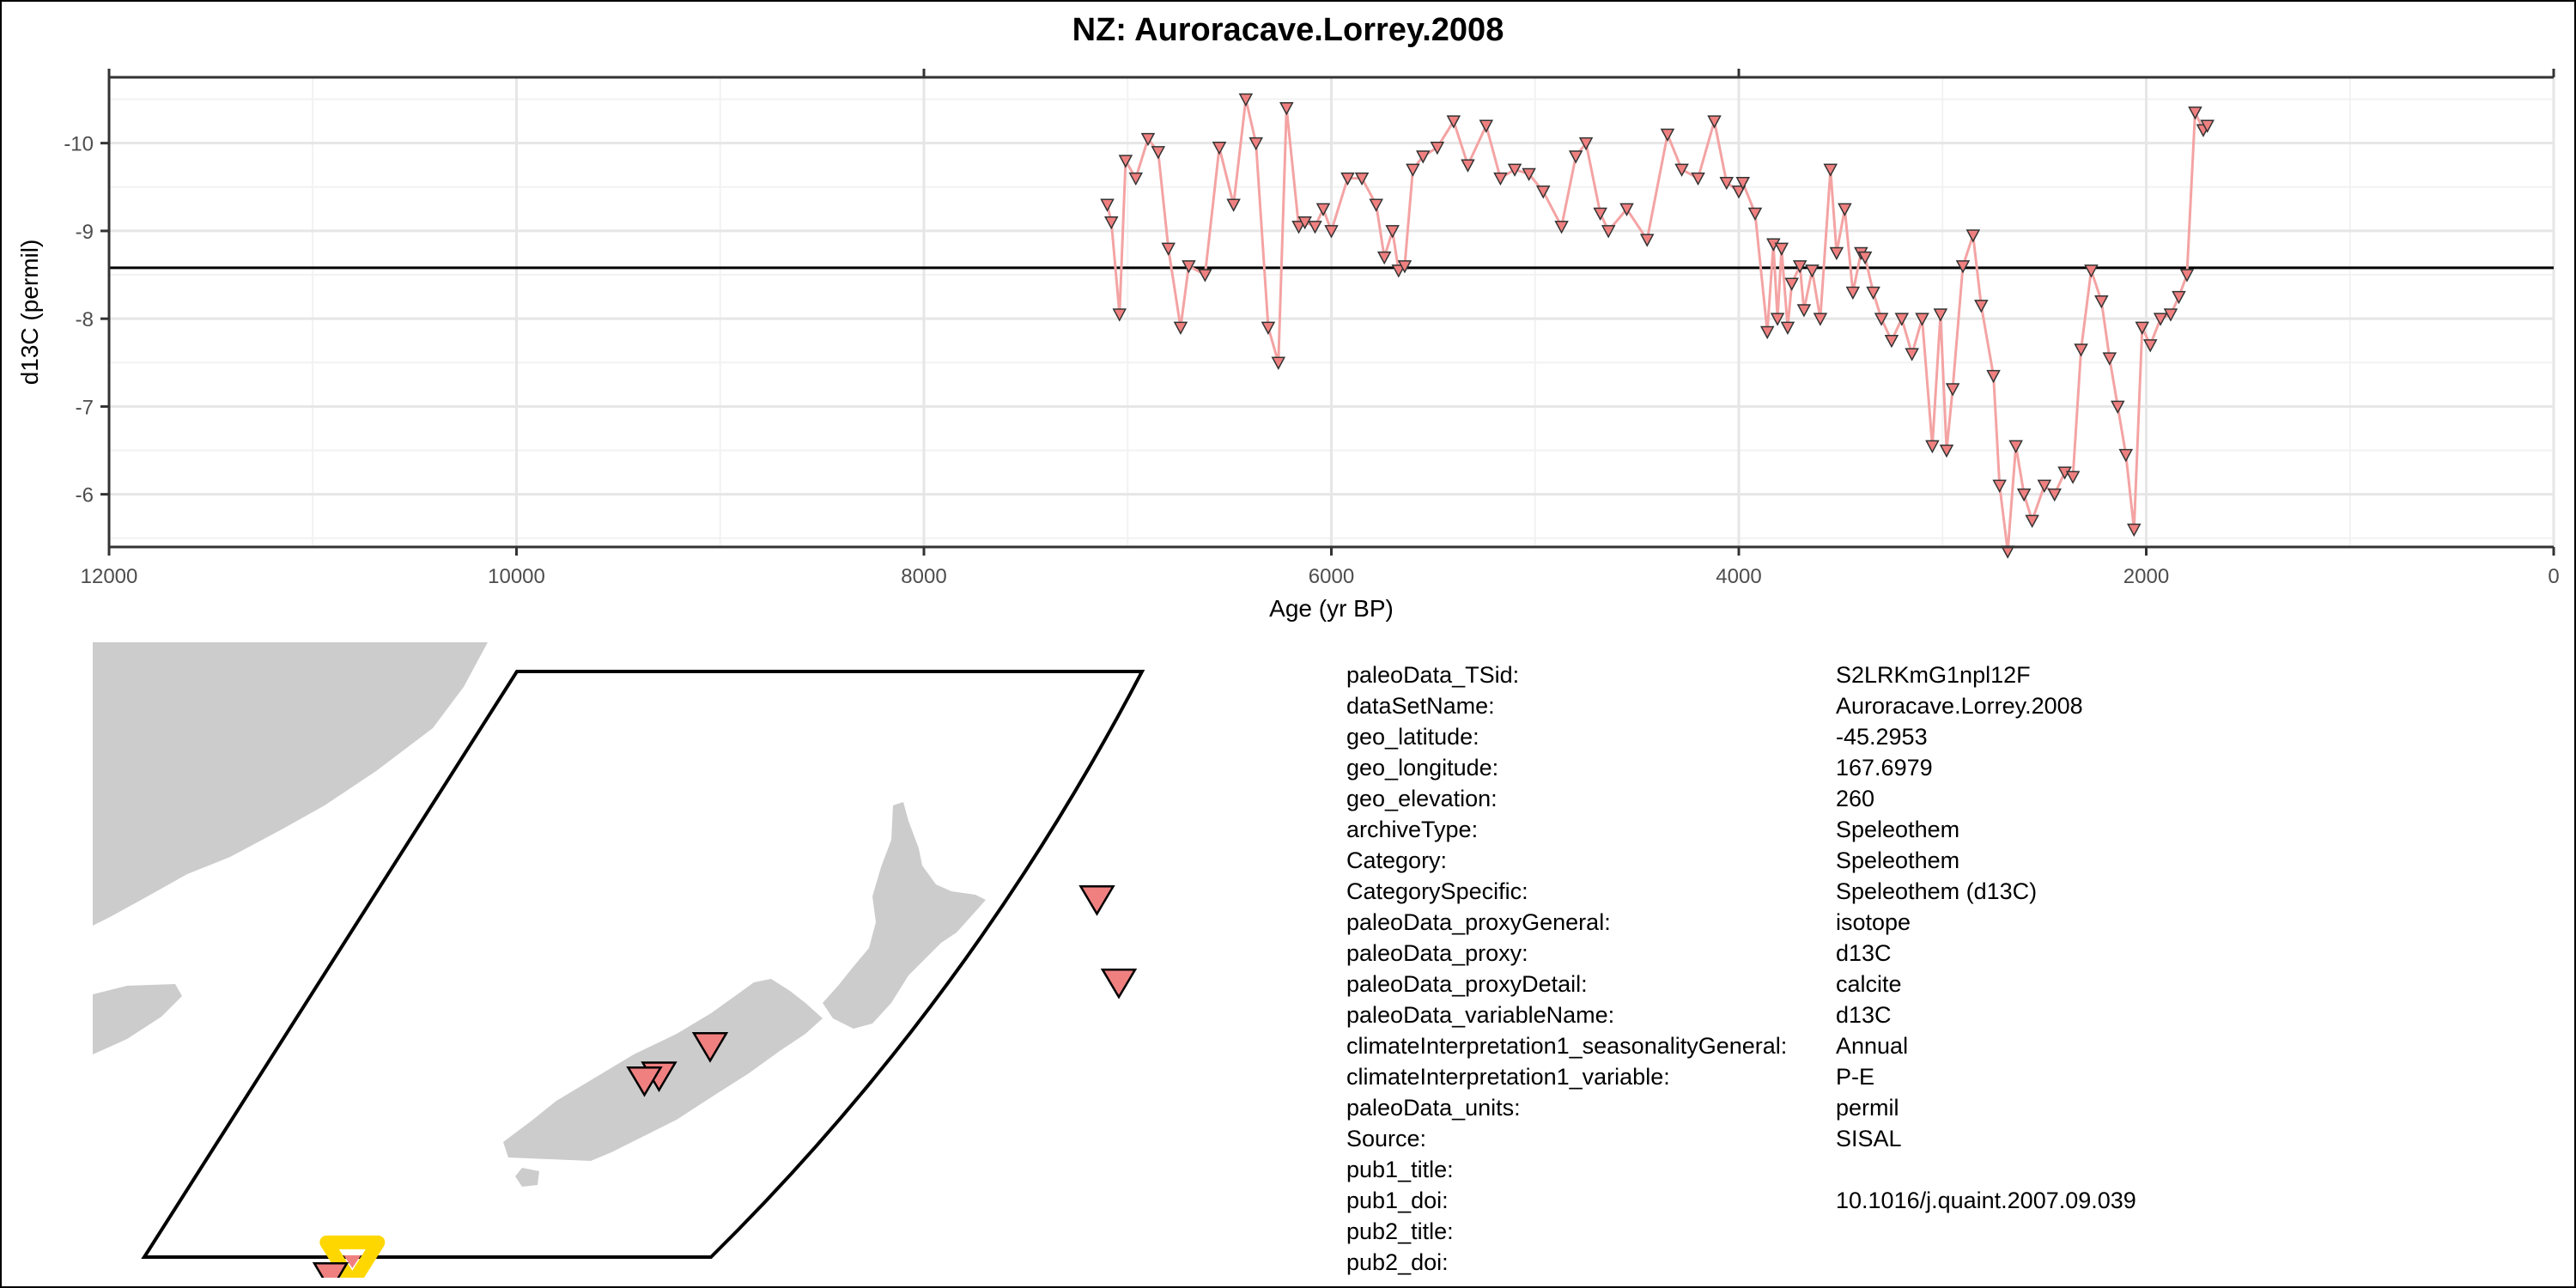  What do you see at coordinates (85, 496) in the screenshot?
I see `y-tick-label: -6` at bounding box center [85, 496].